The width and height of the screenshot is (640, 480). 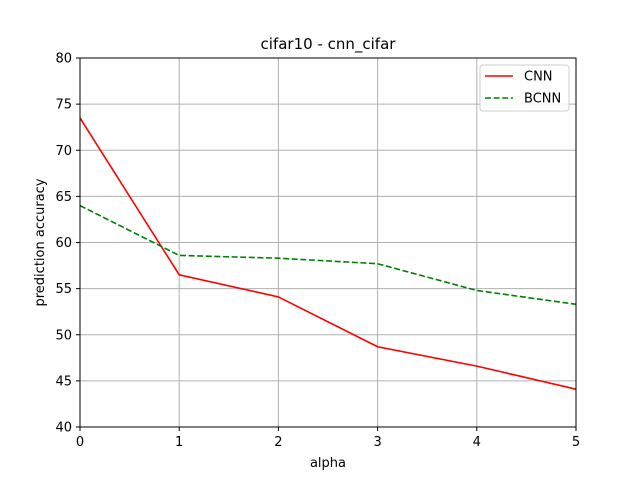 What do you see at coordinates (63, 335) in the screenshot?
I see `y-tick-label: 50` at bounding box center [63, 335].